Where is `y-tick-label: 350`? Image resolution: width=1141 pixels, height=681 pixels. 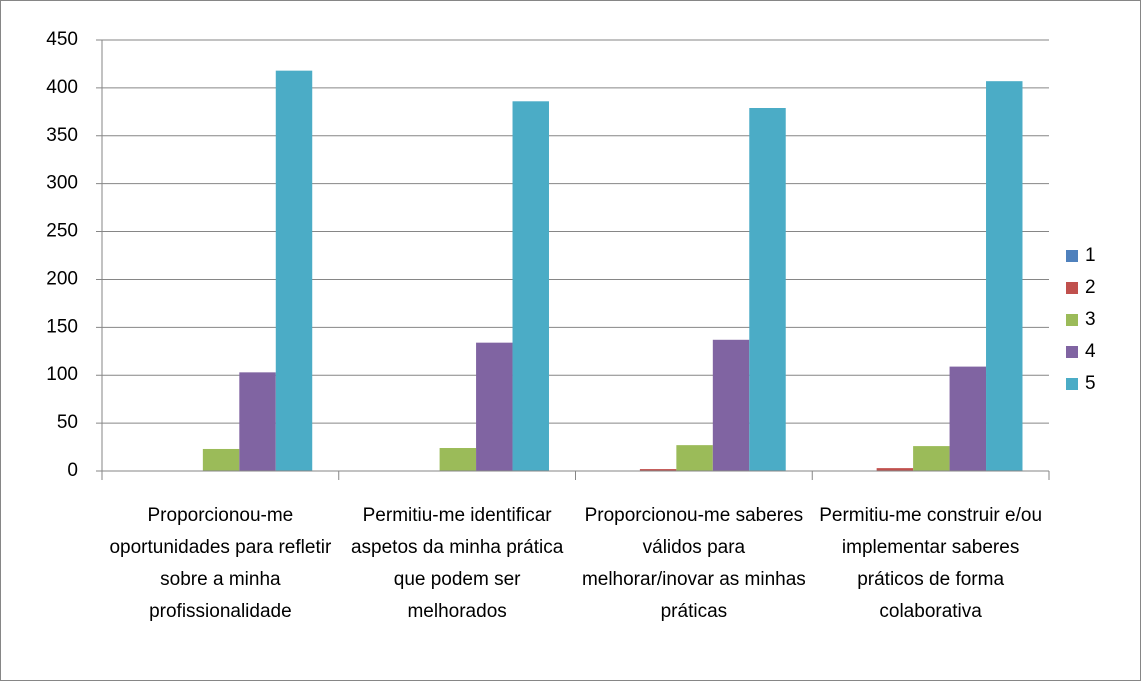 y-tick-label: 350 is located at coordinates (62, 135).